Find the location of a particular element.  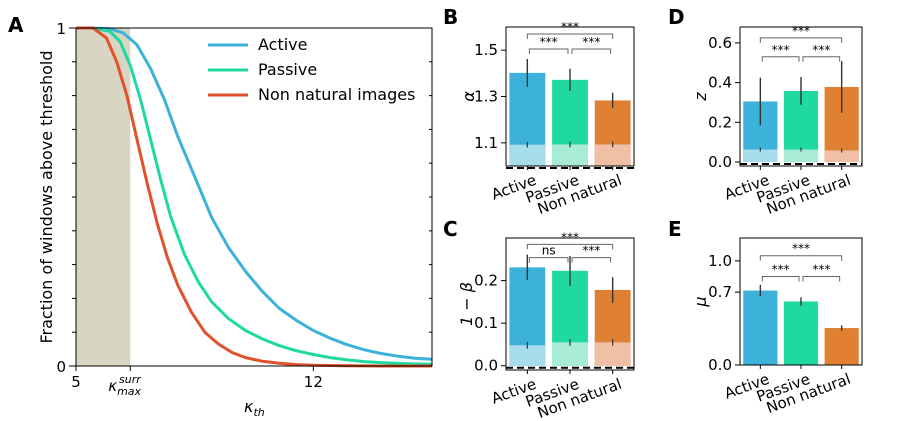

panel-label-b: B is located at coordinates (450, 17).